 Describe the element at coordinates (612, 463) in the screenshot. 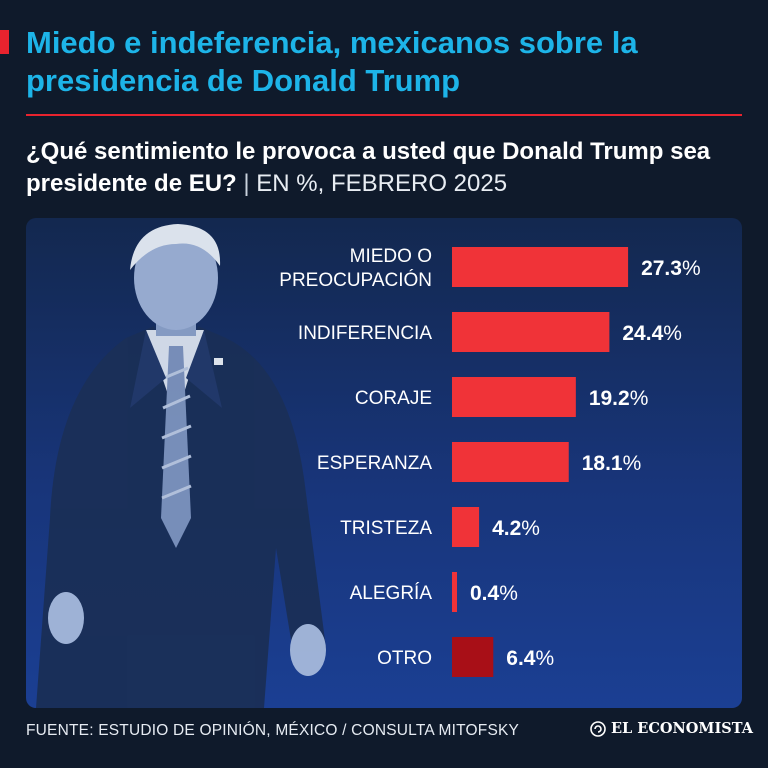

I see `value-label-3: 18.1%` at that location.